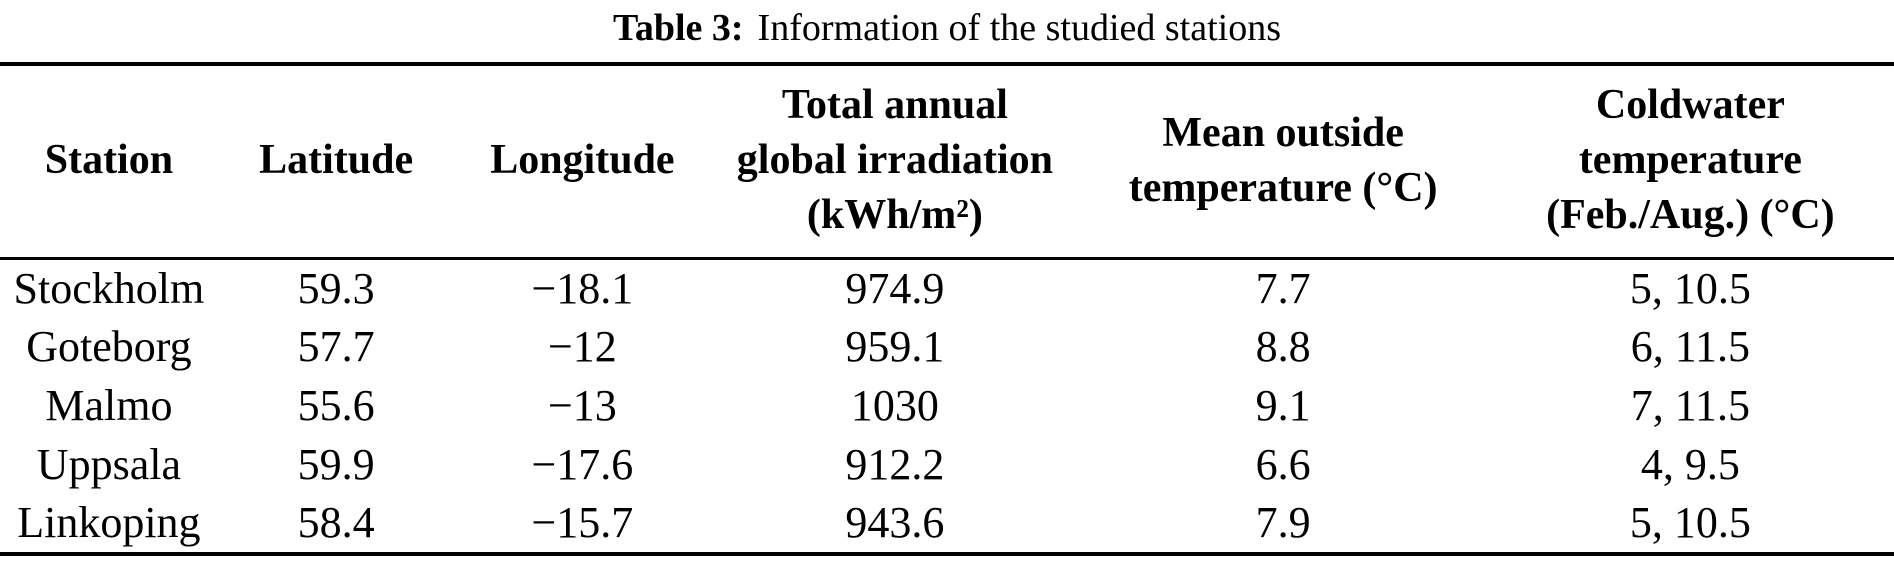 The width and height of the screenshot is (1894, 561). I want to click on column-header-mean-outside-temp: Mean outside temperature (°C), so click(1283, 160).